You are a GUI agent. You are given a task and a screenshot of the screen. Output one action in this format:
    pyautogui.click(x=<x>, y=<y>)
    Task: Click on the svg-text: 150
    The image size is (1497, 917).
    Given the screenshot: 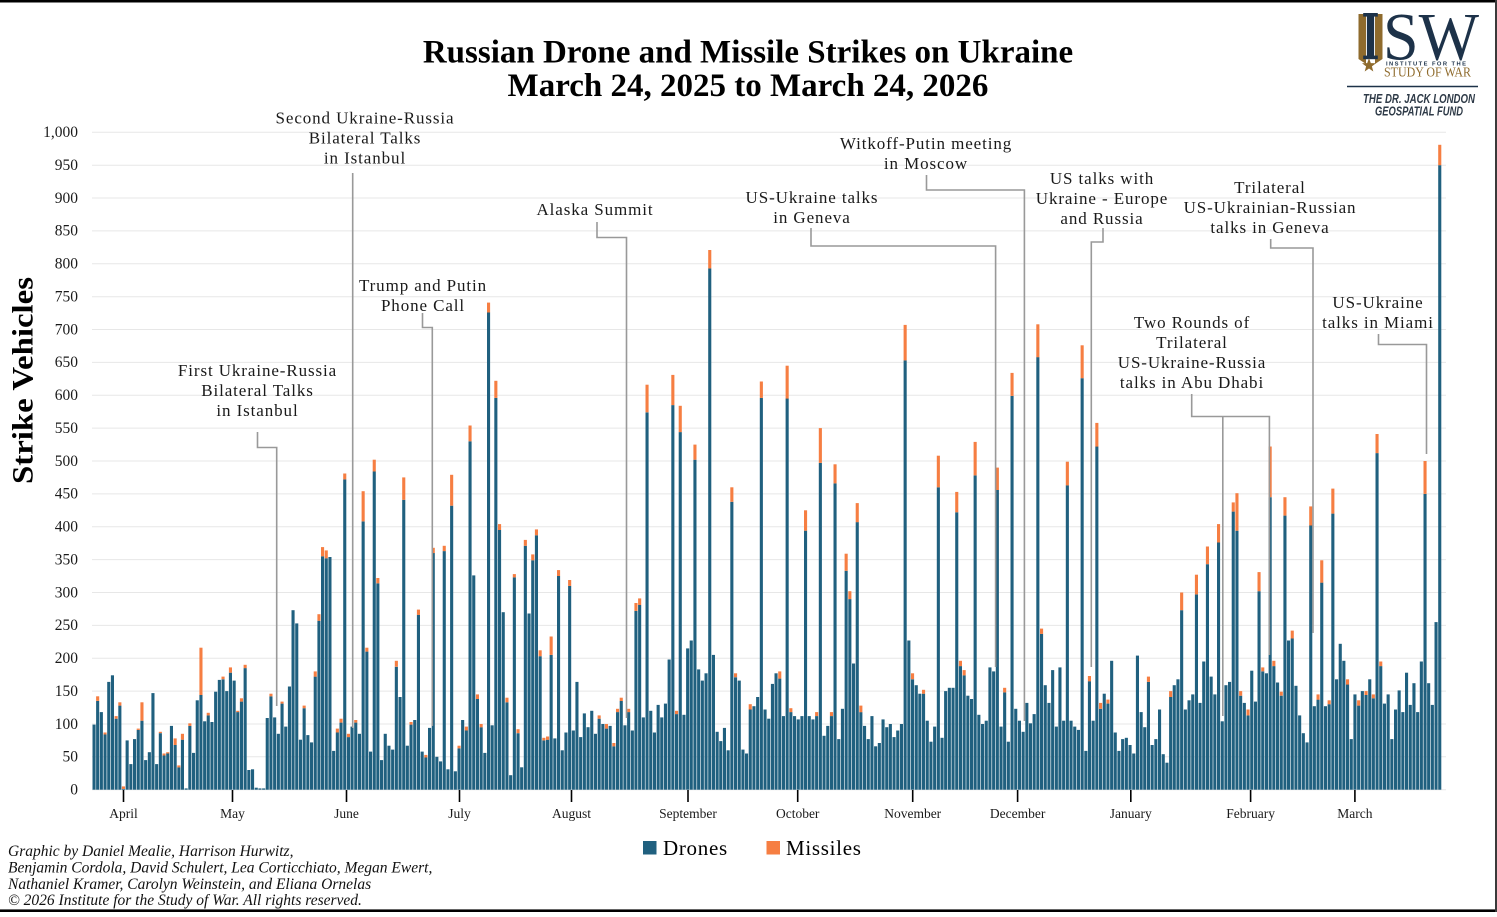 What is the action you would take?
    pyautogui.click(x=67, y=691)
    